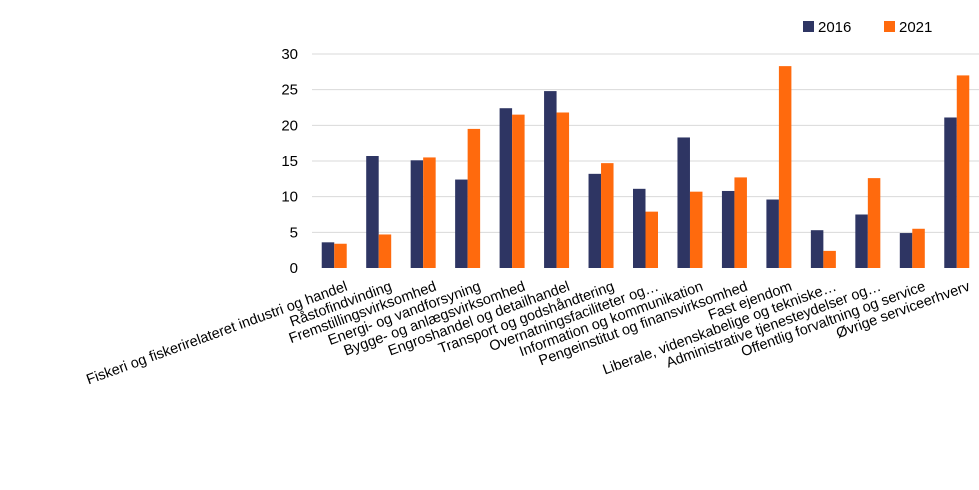  What do you see at coordinates (289, 197) in the screenshot?
I see `y-tick-label: 10` at bounding box center [289, 197].